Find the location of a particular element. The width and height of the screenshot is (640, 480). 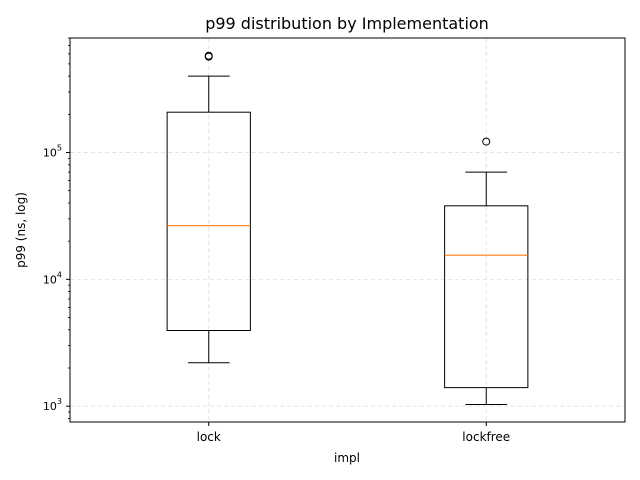

x-tick-label: lockfree is located at coordinates (486, 437).